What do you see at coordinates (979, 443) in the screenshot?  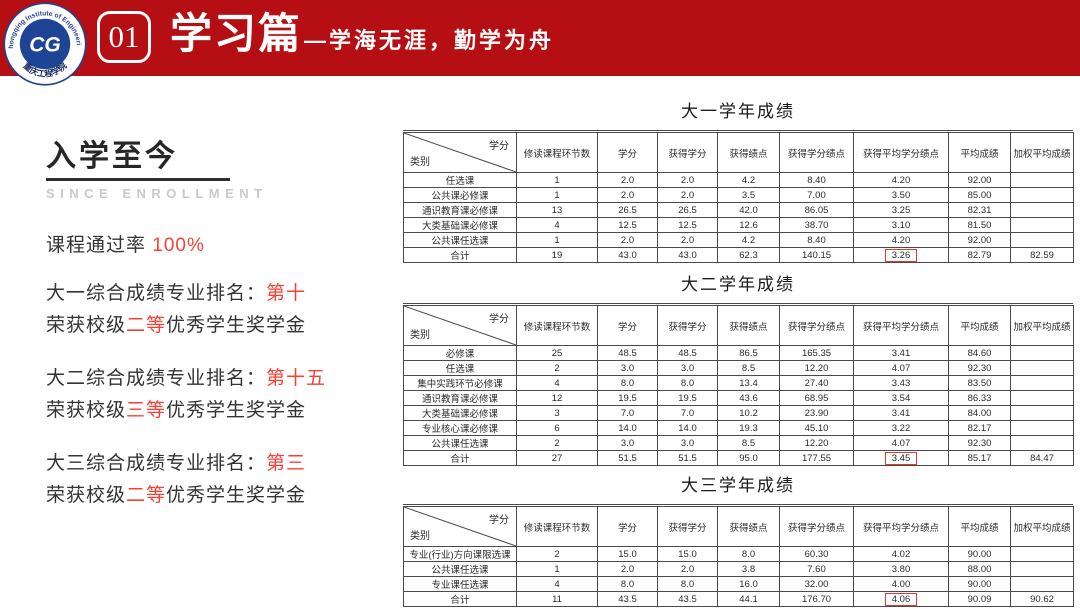 I see `grade-cell: 92.30` at bounding box center [979, 443].